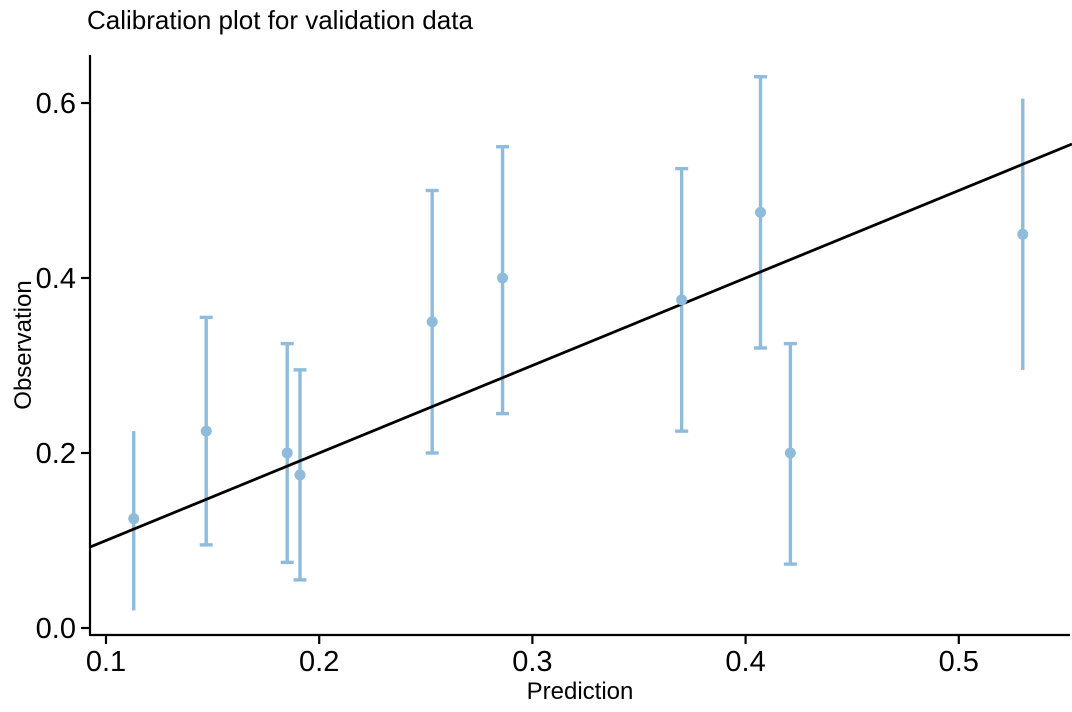 Image resolution: width=1072 pixels, height=712 pixels. Describe the element at coordinates (56, 629) in the screenshot. I see `y-tick-label: 0.0` at that location.